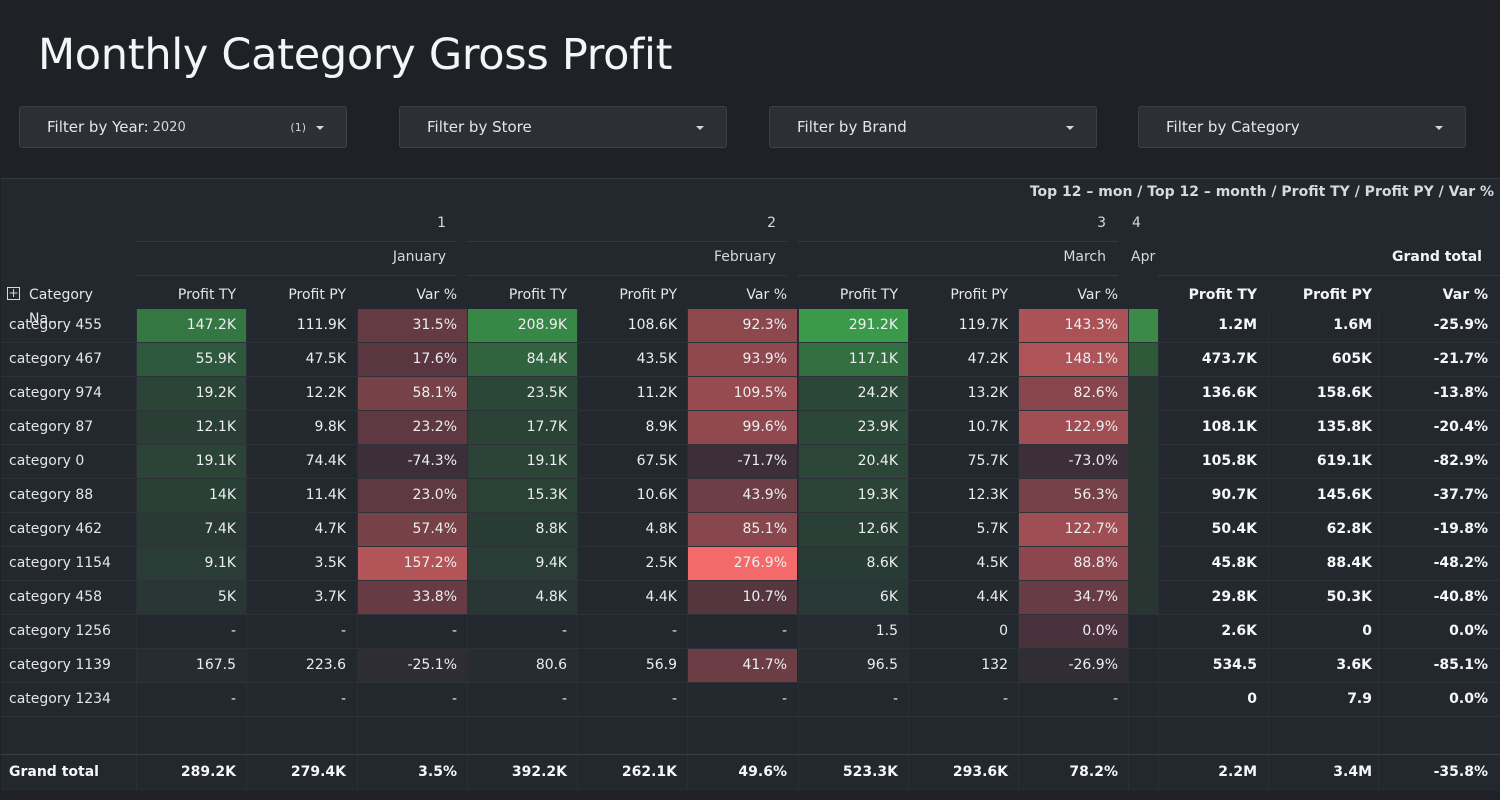 Image resolution: width=1500 pixels, height=800 pixels. I want to click on table-cell: 4.4K, so click(992, 597).